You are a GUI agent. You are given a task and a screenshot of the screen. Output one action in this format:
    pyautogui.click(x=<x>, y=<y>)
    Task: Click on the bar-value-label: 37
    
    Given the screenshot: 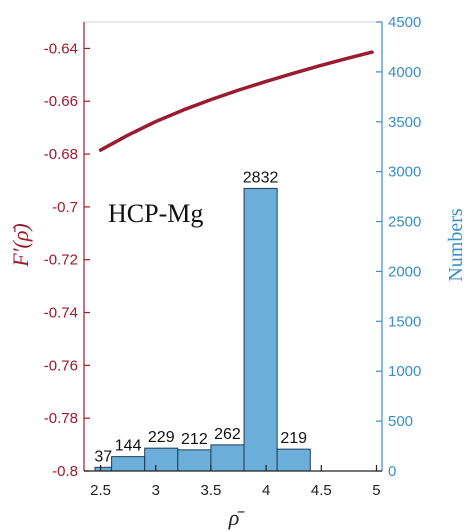 What is the action you would take?
    pyautogui.click(x=103, y=456)
    